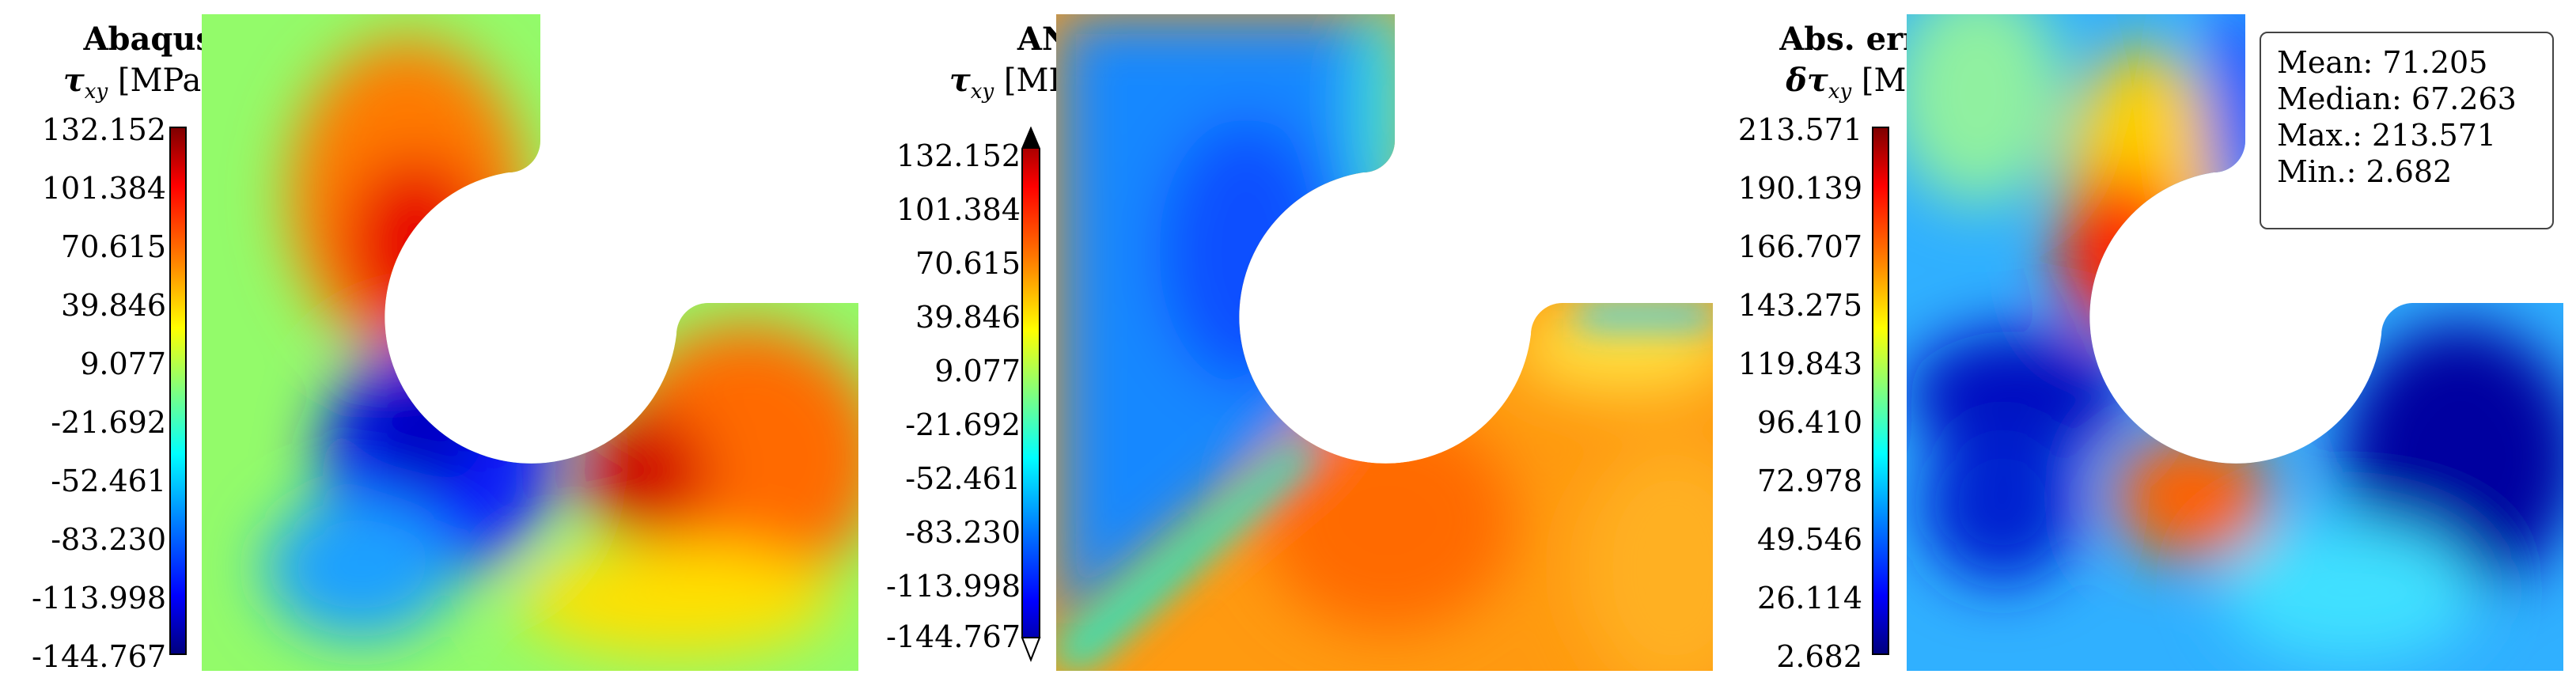 The image size is (2576, 693). What do you see at coordinates (1799, 247) in the screenshot?
I see `tick-label: 166.707` at bounding box center [1799, 247].